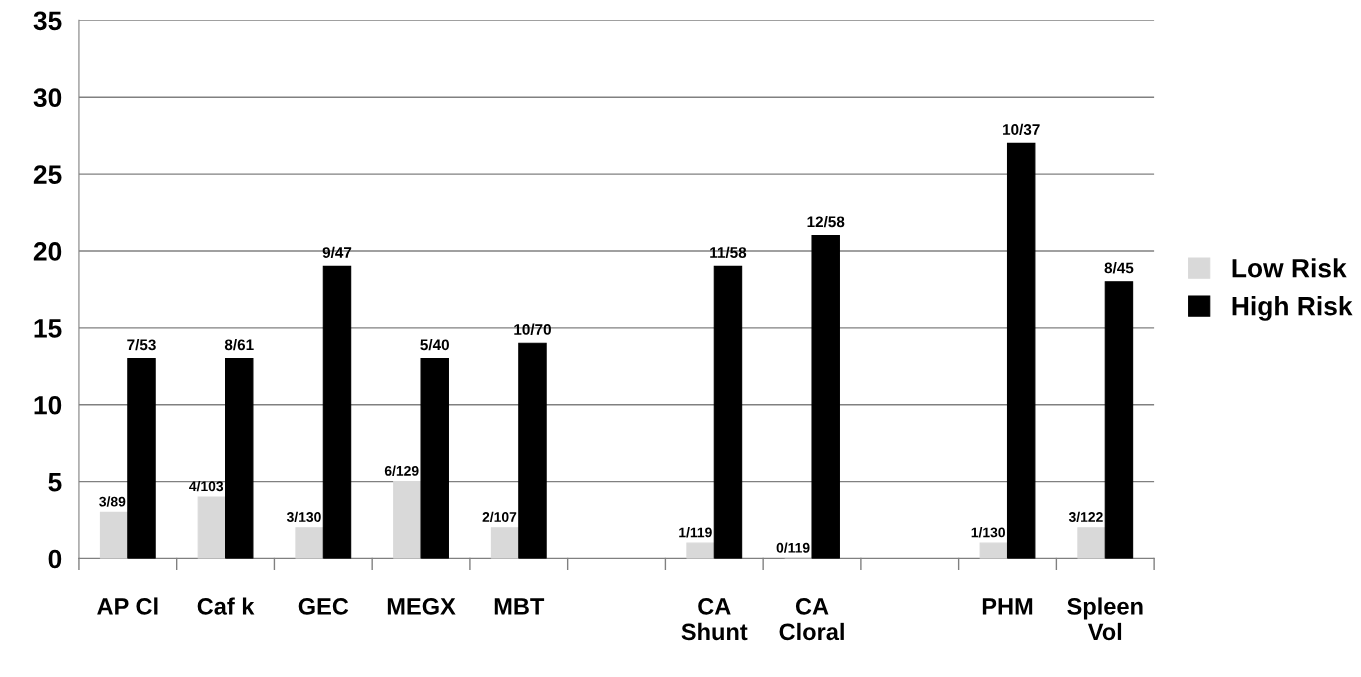  Describe the element at coordinates (47, 174) in the screenshot. I see `y-tick-label: 25` at that location.